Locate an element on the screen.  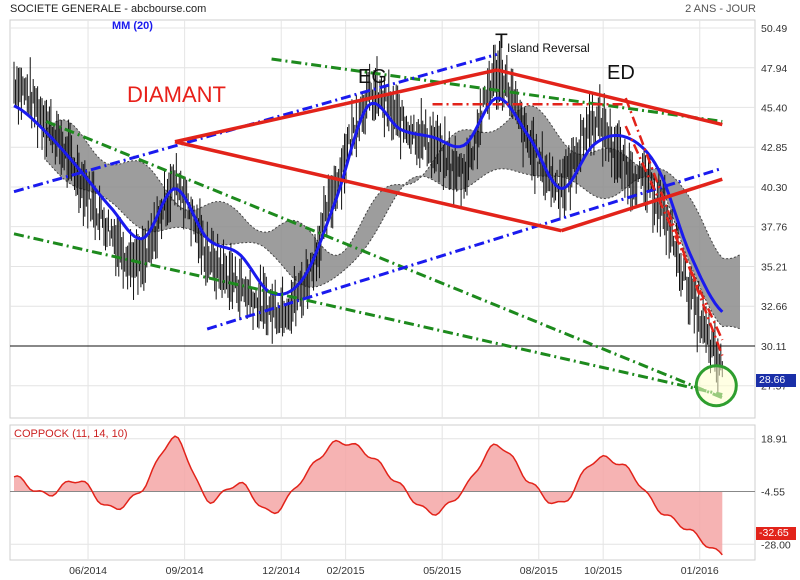
y-tick-label: 35.21 is located at coordinates (774, 267).